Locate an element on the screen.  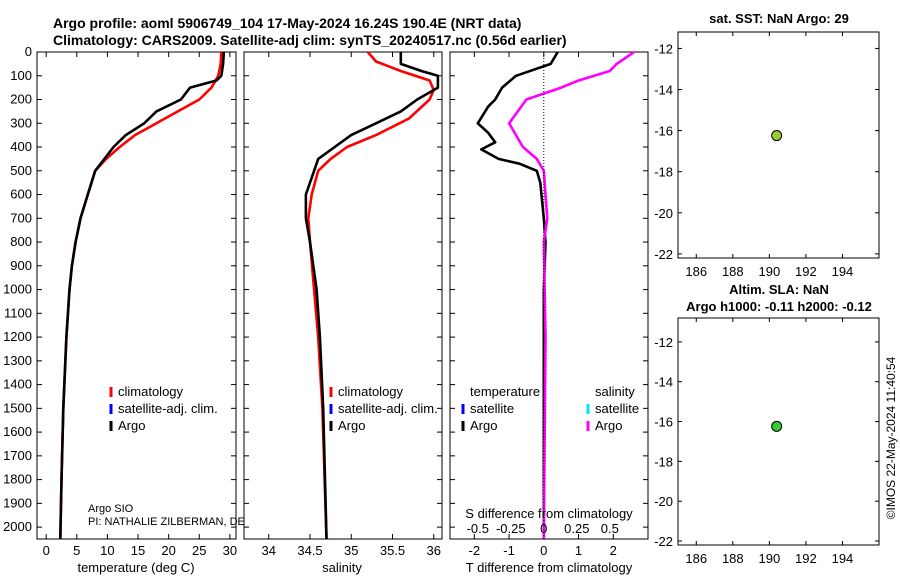
y-tick-label: 1300 is located at coordinates (17, 360).